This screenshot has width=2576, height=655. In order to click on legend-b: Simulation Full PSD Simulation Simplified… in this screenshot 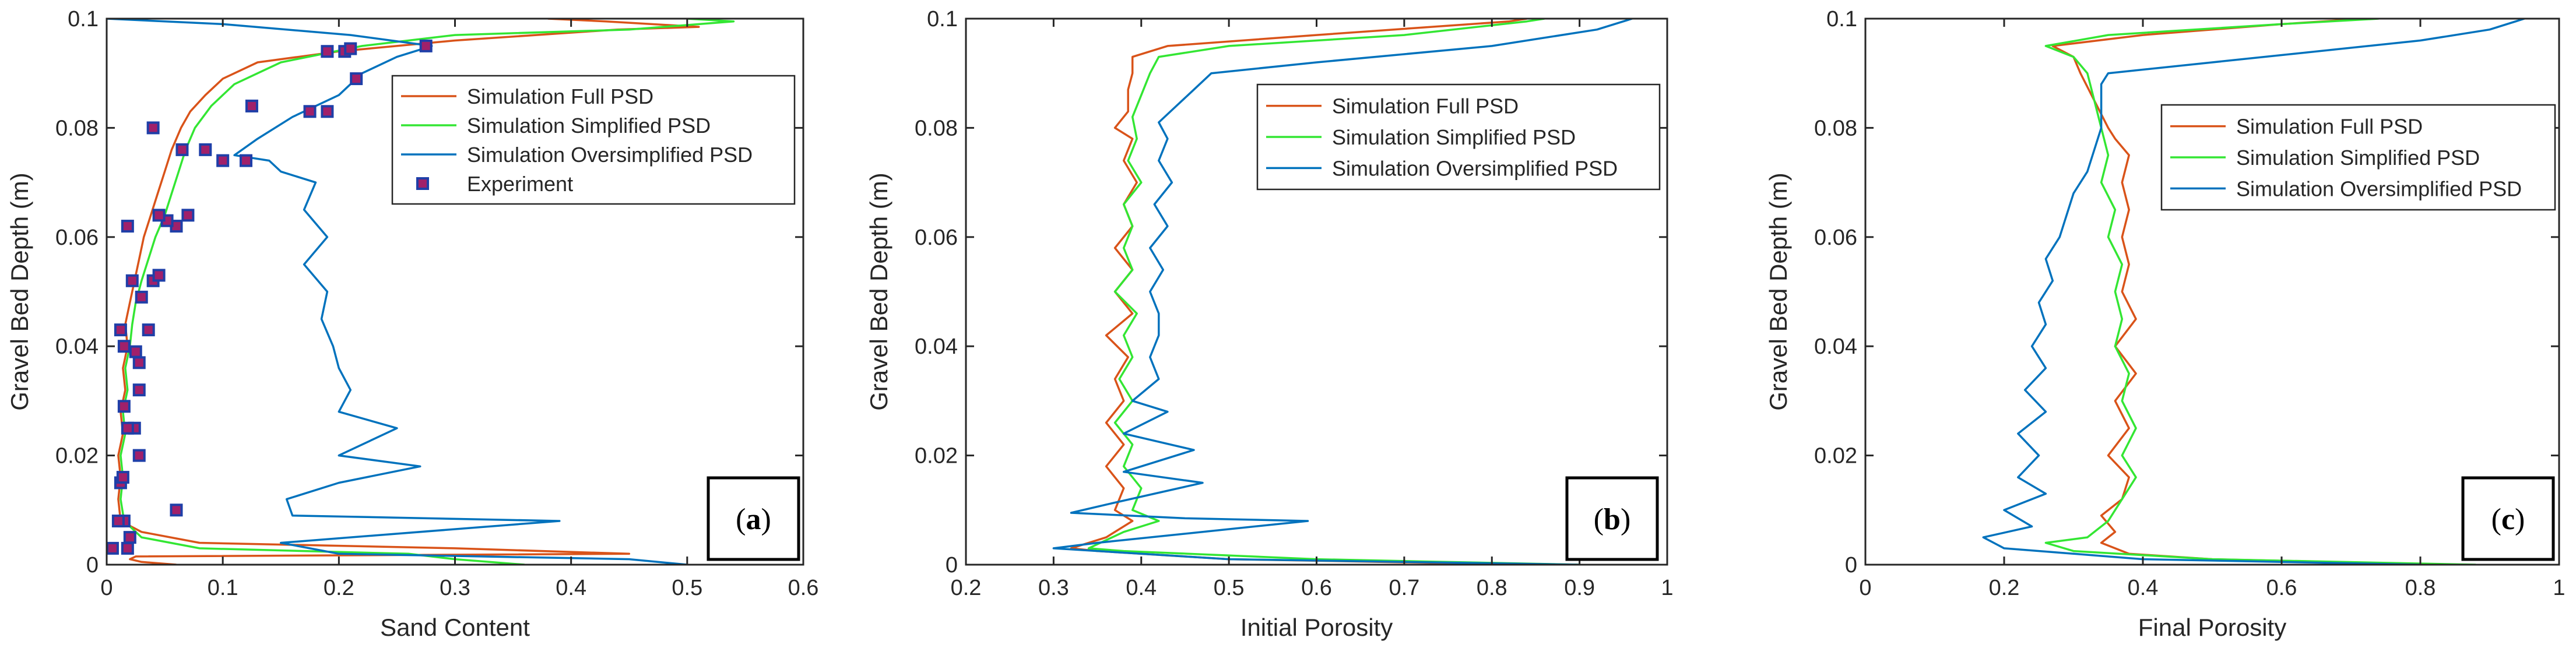, I will do `click(1458, 137)`.